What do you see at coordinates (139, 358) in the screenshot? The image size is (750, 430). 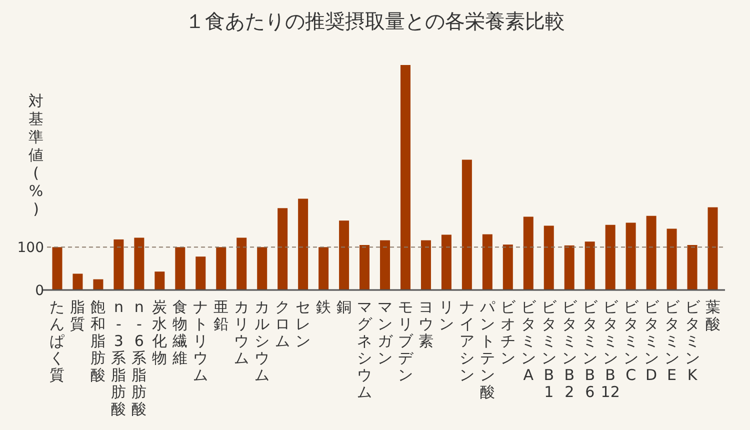 I see `x-tick-label: n-6系脂肪酸` at bounding box center [139, 358].